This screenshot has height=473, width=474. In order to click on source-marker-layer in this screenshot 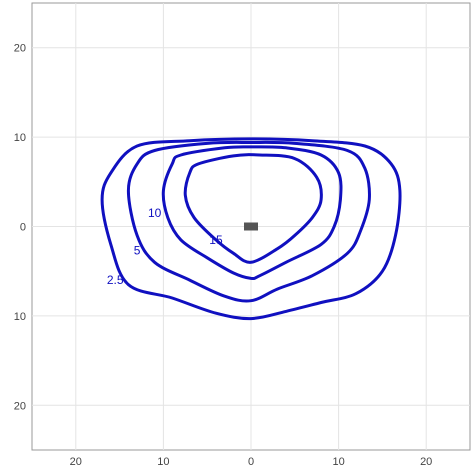, I will do `click(251, 226)`.